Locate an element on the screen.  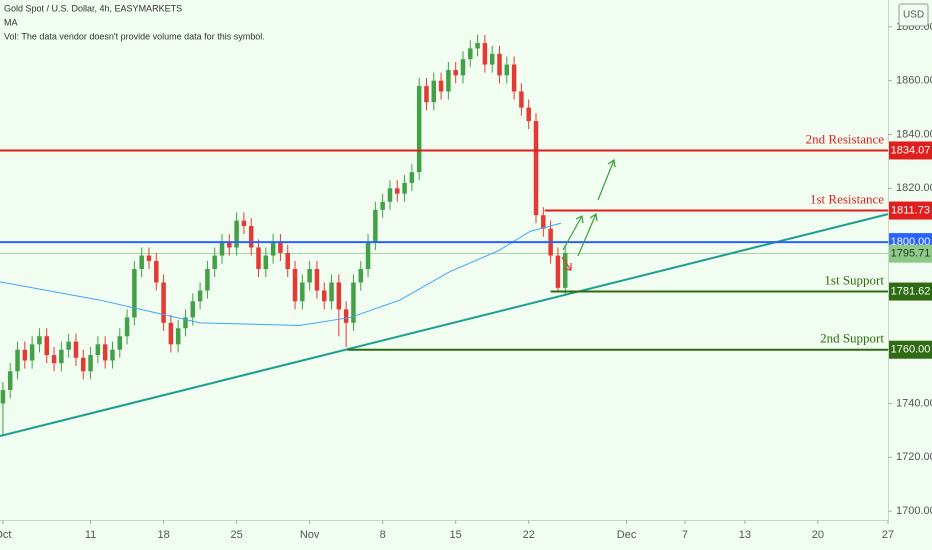
currency: USD is located at coordinates (913, 15).